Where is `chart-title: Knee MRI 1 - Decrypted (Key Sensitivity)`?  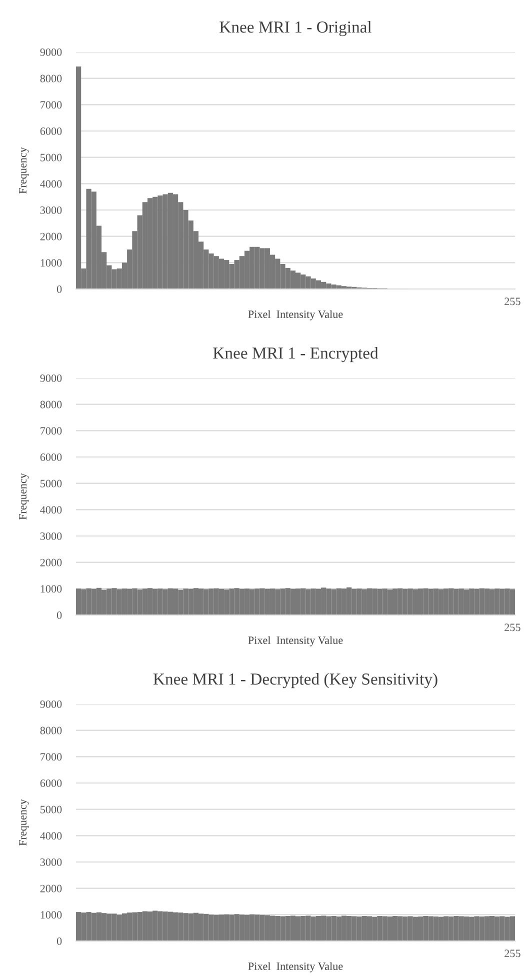
chart-title: Knee MRI 1 - Decrypted (Key Sensitivity) is located at coordinates (295, 680).